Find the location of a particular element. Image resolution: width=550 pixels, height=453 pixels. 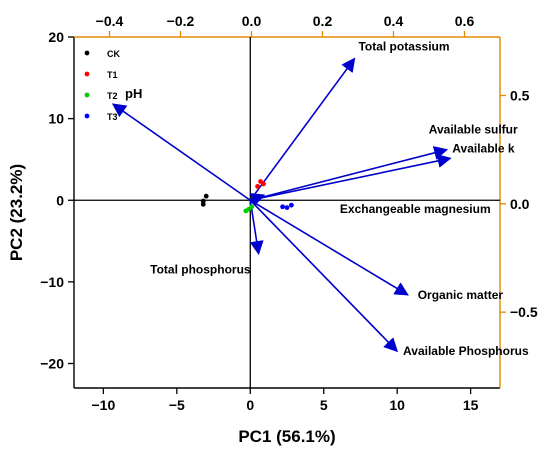

loading-label: Exchangeable magnesium is located at coordinates (415, 209).